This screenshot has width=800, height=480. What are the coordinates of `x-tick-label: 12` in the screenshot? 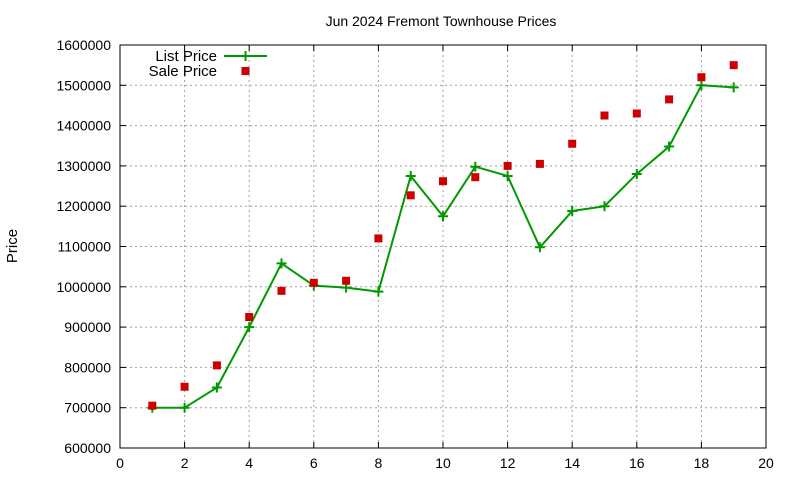 It's located at (508, 463).